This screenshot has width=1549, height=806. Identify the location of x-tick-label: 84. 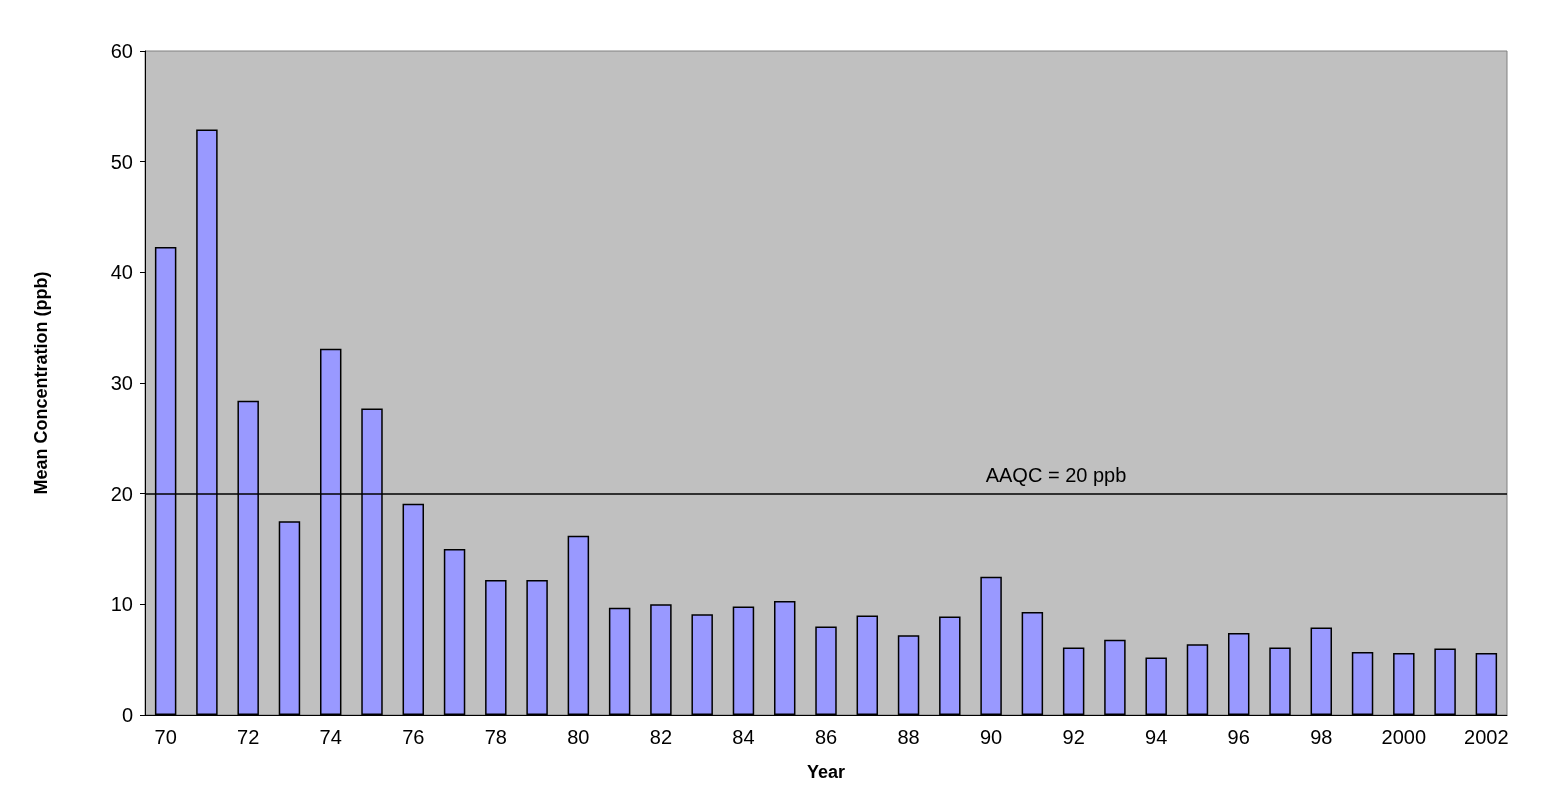
(743, 737).